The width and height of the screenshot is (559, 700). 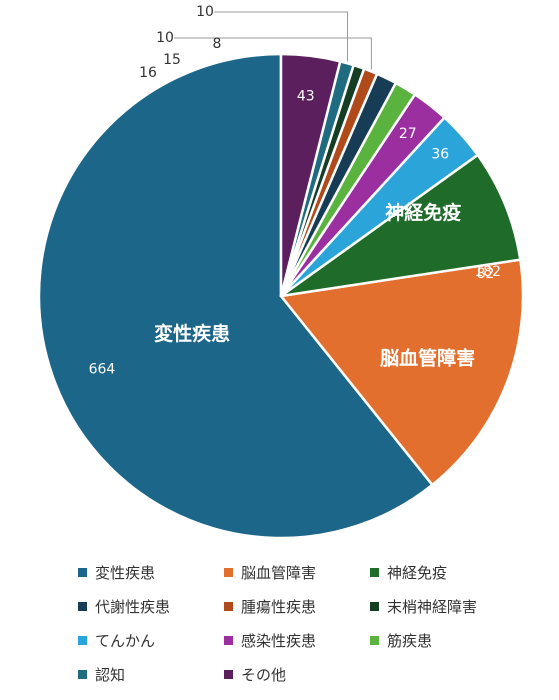 I want to click on legend-item: 感染性疾患, so click(x=297, y=640).